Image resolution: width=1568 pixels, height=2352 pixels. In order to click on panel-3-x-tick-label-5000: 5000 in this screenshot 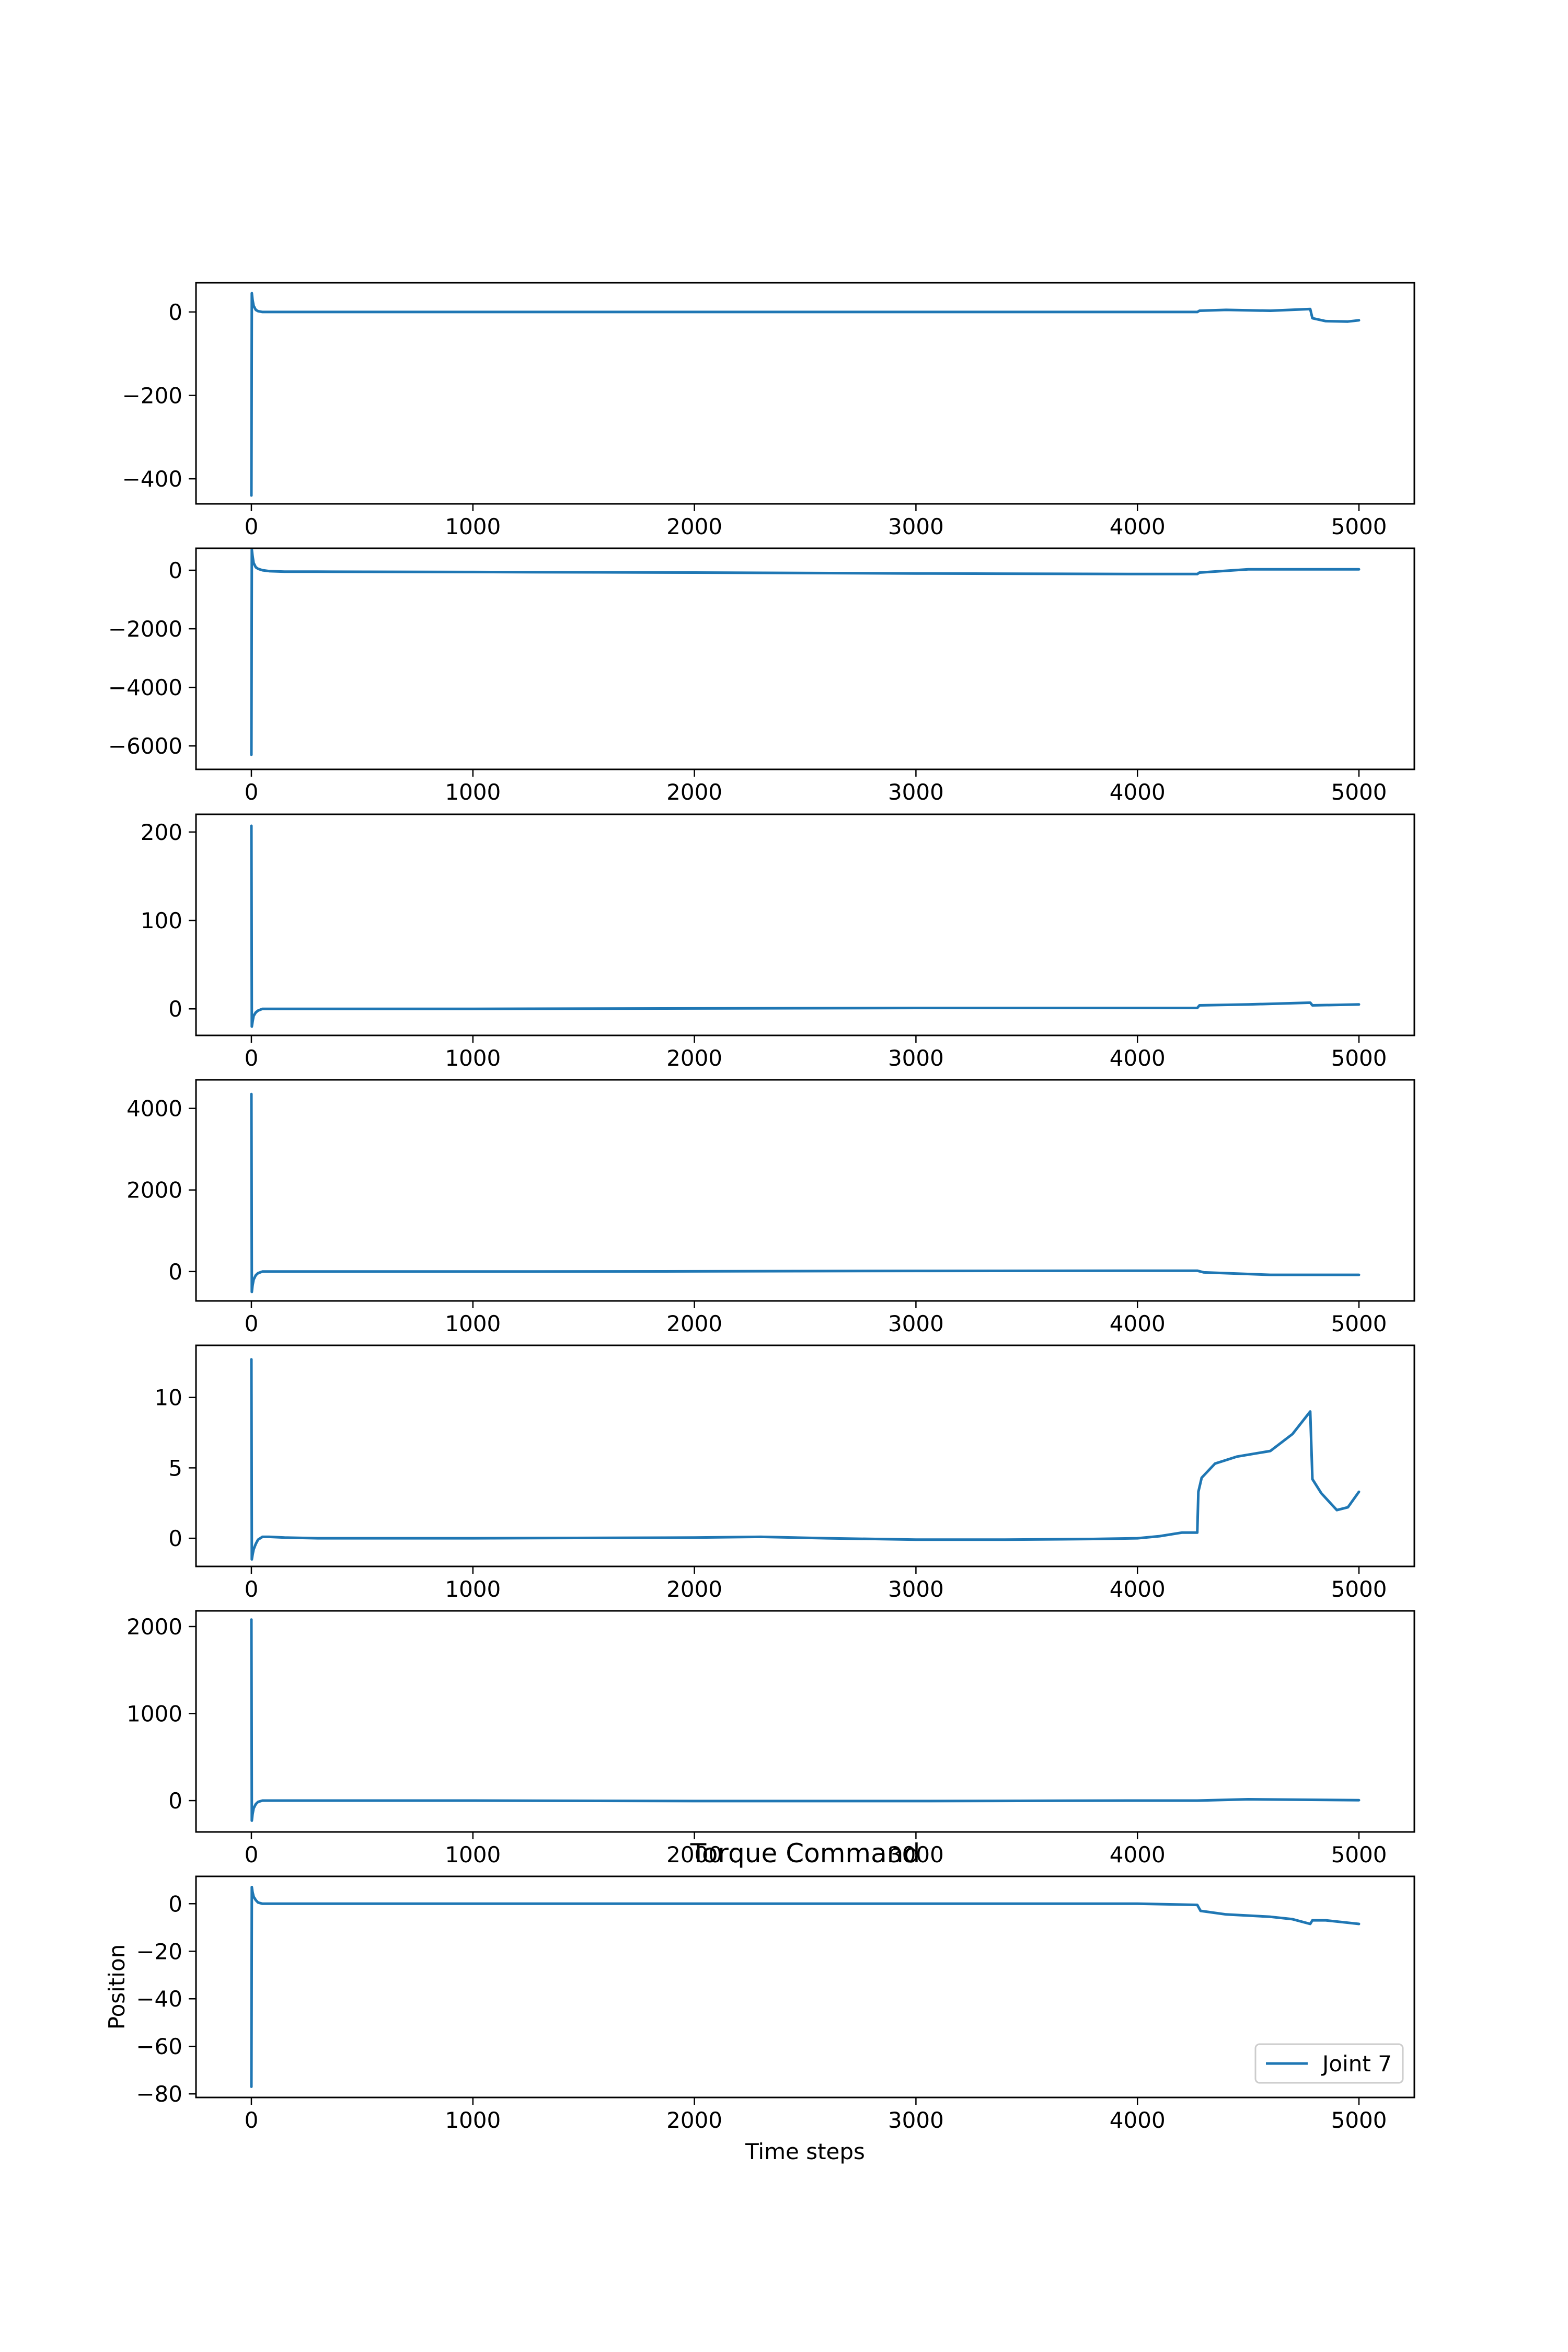, I will do `click(1359, 1058)`.